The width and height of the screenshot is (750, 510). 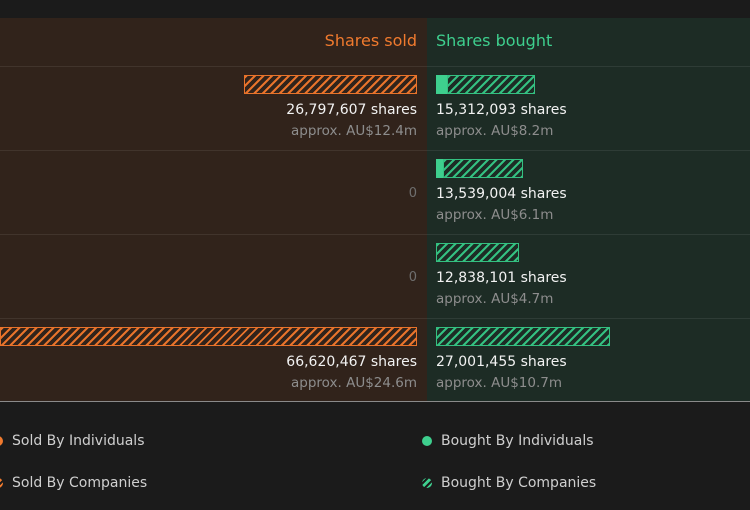 I want to click on sold-approx-value: approx. AU$24.6m, so click(x=354, y=383).